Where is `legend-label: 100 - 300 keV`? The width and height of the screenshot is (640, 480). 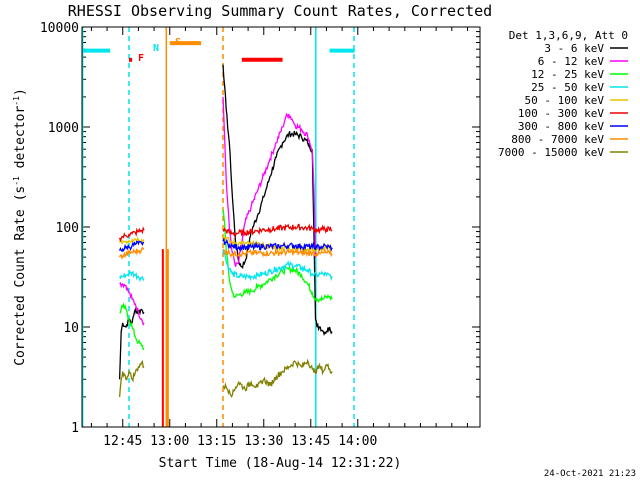
legend-label: 100 - 300 keV is located at coordinates (561, 113).